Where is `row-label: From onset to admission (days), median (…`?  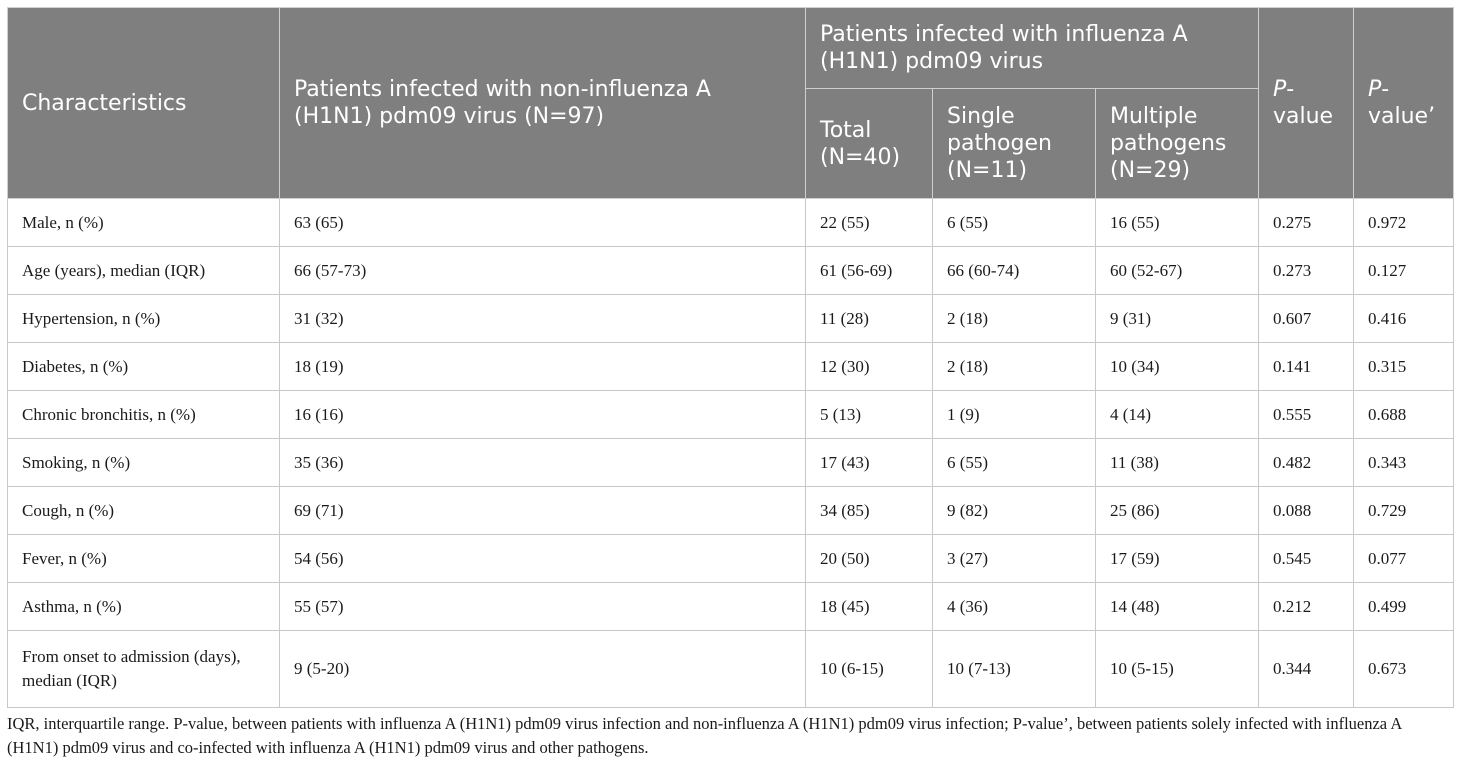 row-label: From onset to admission (days), median (… is located at coordinates (143, 669).